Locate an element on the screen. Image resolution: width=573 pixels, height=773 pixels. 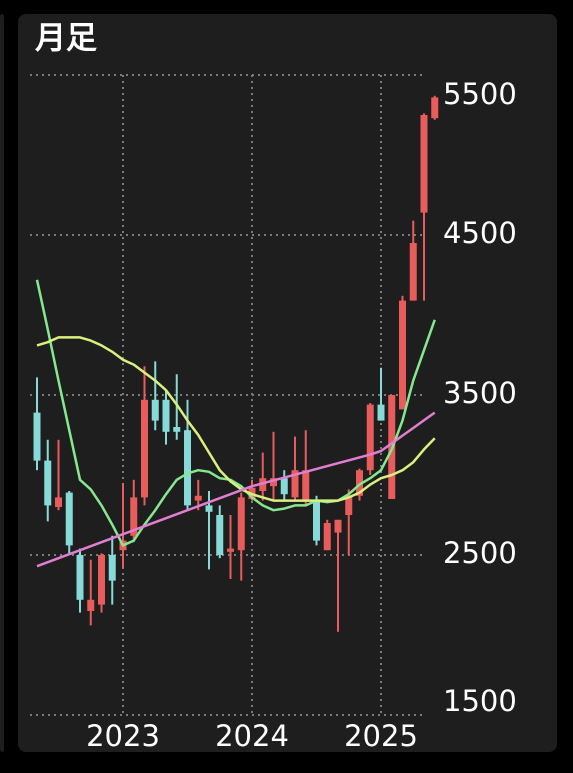
x-tick-label: 2025 is located at coordinates (381, 736).